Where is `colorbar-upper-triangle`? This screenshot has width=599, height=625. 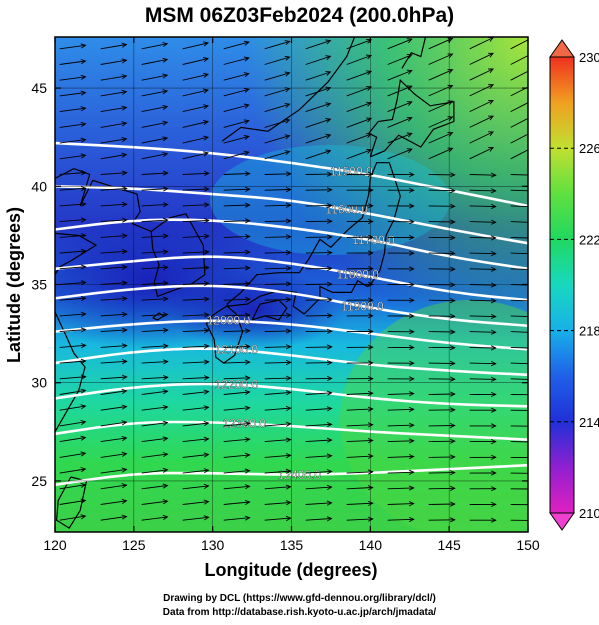
colorbar-upper-triangle is located at coordinates (562, 48).